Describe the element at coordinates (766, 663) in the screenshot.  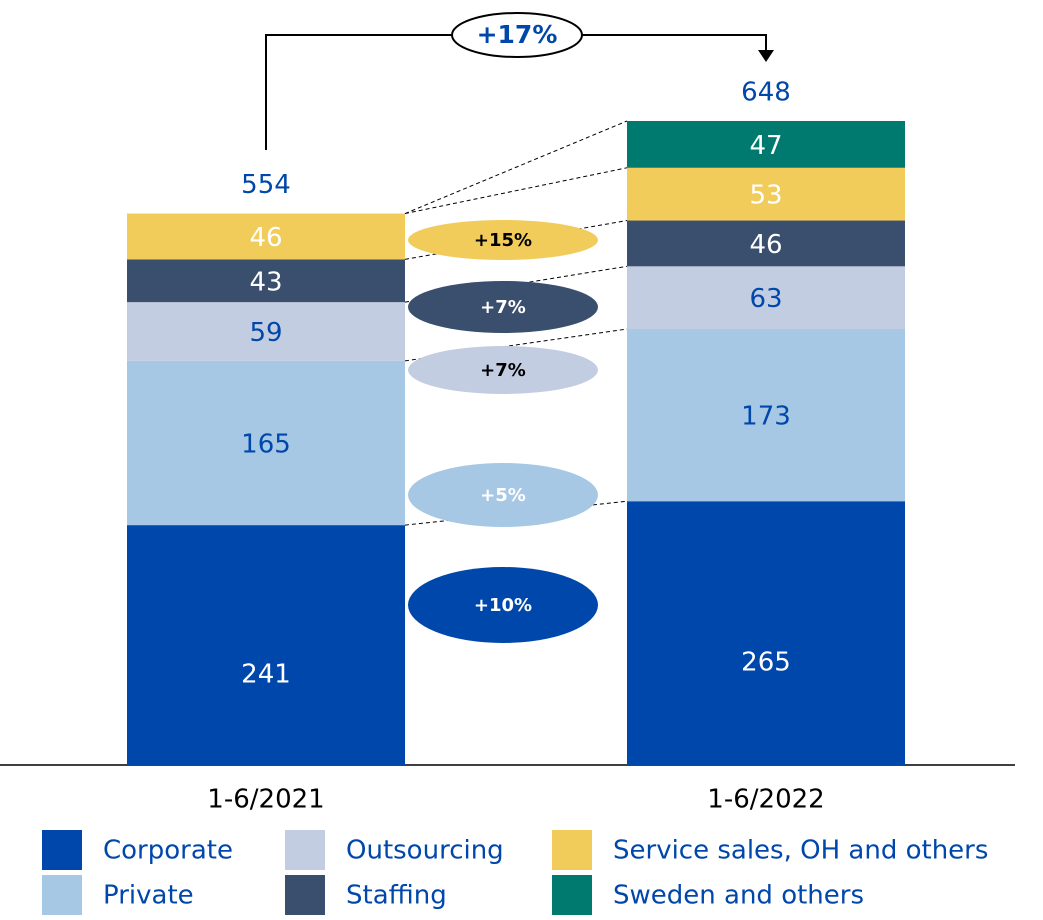
I see `segment-label: 265` at that location.